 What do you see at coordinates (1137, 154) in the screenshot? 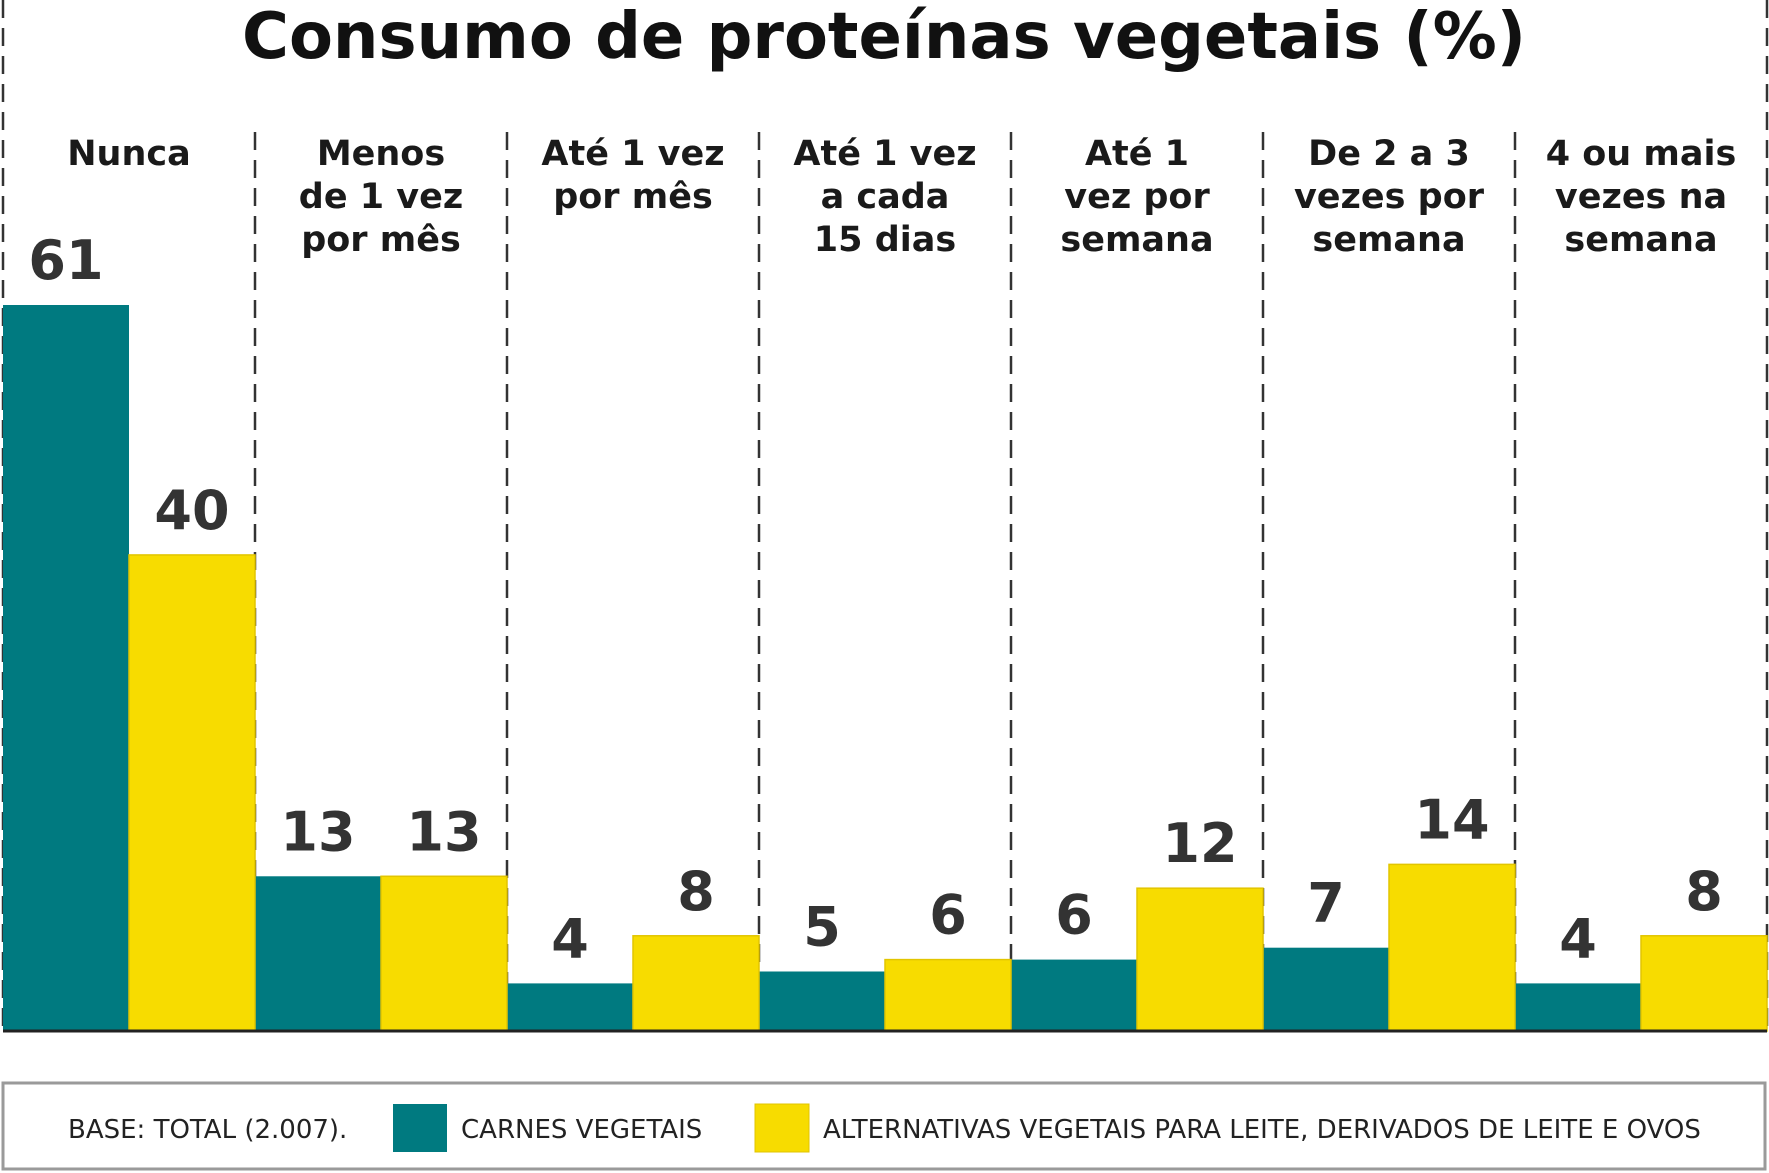
I see `category-label-line: Até 1` at bounding box center [1137, 154].